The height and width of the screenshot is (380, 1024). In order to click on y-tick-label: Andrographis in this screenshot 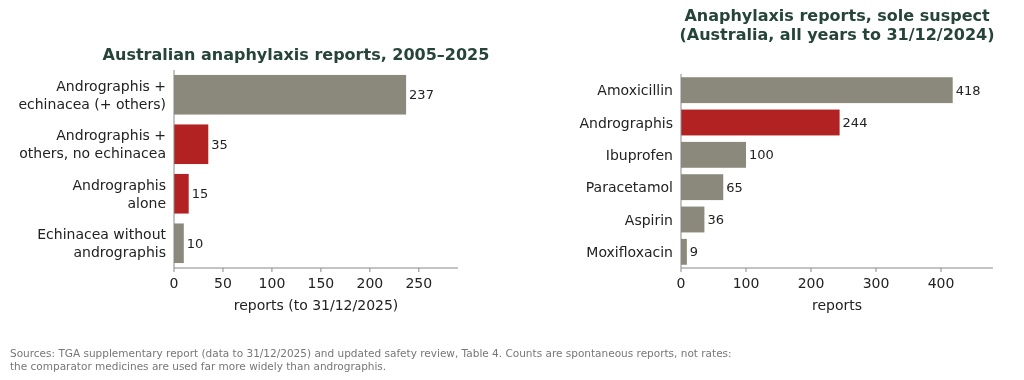, I will do `click(626, 122)`.